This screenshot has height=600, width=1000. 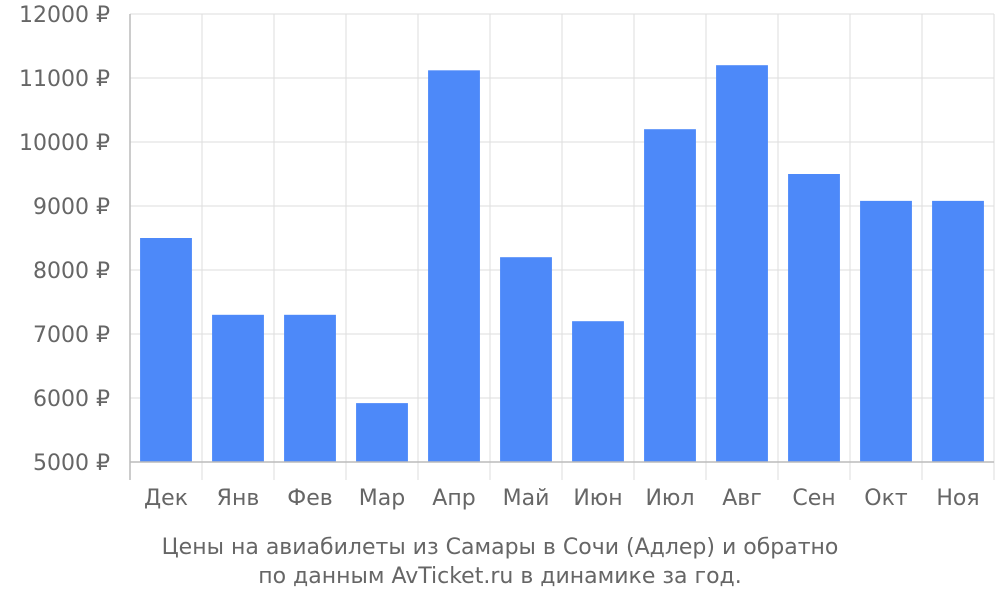 I want to click on y-tick-label: 9000 ₽, so click(x=71, y=207).